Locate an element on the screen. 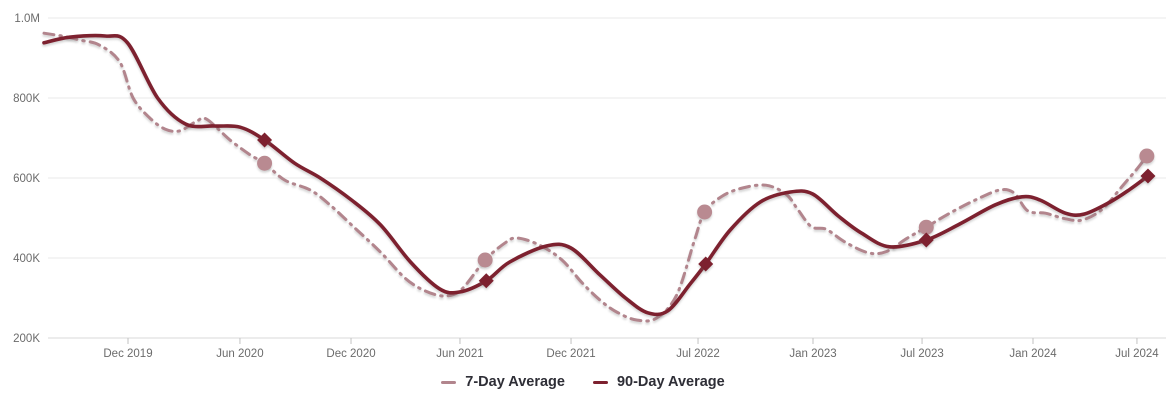 The height and width of the screenshot is (417, 1166). legend-item-7-day-average: 7-Day Average is located at coordinates (503, 382).